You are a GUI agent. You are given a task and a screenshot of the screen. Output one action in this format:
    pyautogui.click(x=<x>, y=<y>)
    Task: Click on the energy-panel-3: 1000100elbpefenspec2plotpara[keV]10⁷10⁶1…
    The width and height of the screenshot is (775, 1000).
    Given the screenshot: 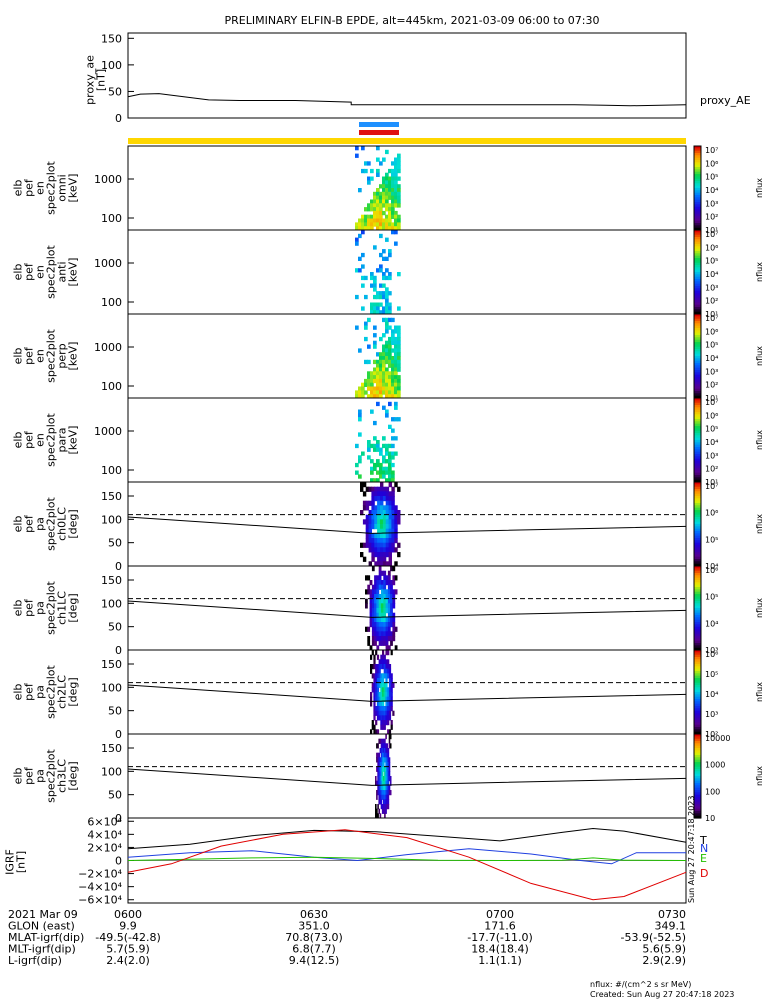 What is the action you would take?
    pyautogui.click(x=388, y=442)
    